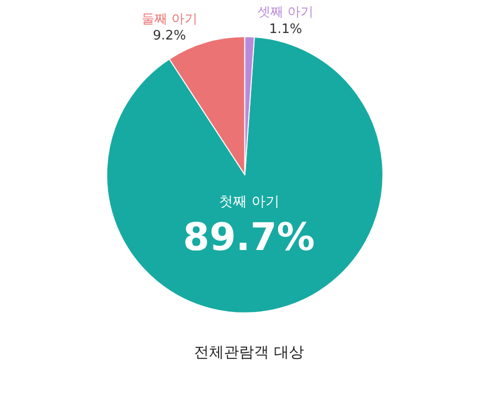 This screenshot has height=414, width=490. I want to click on data-label: 89.7%, so click(249, 237).